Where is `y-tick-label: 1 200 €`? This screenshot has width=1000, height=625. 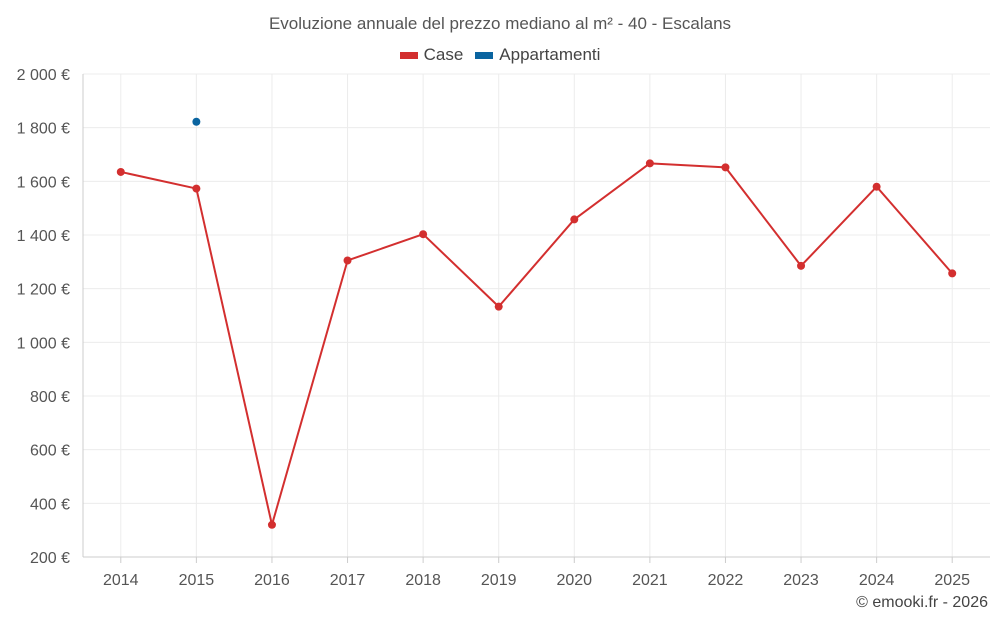
y-tick-label: 1 200 € is located at coordinates (43, 290).